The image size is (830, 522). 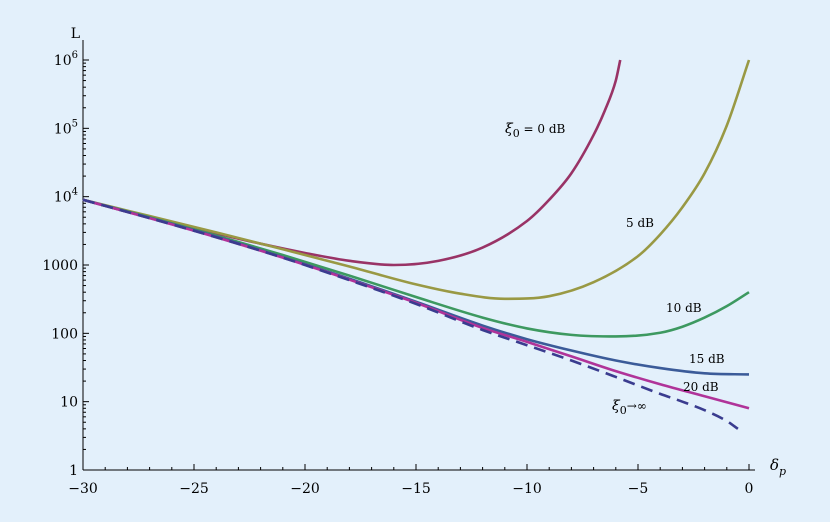 What do you see at coordinates (69, 403) in the screenshot?
I see `y-tick-label: 10` at bounding box center [69, 403].